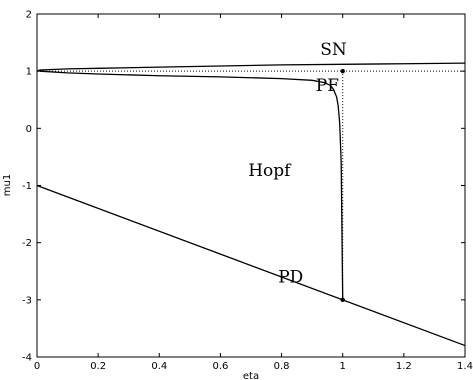  What do you see at coordinates (220, 366) in the screenshot?
I see `x-tick-label: 0.6` at bounding box center [220, 366].